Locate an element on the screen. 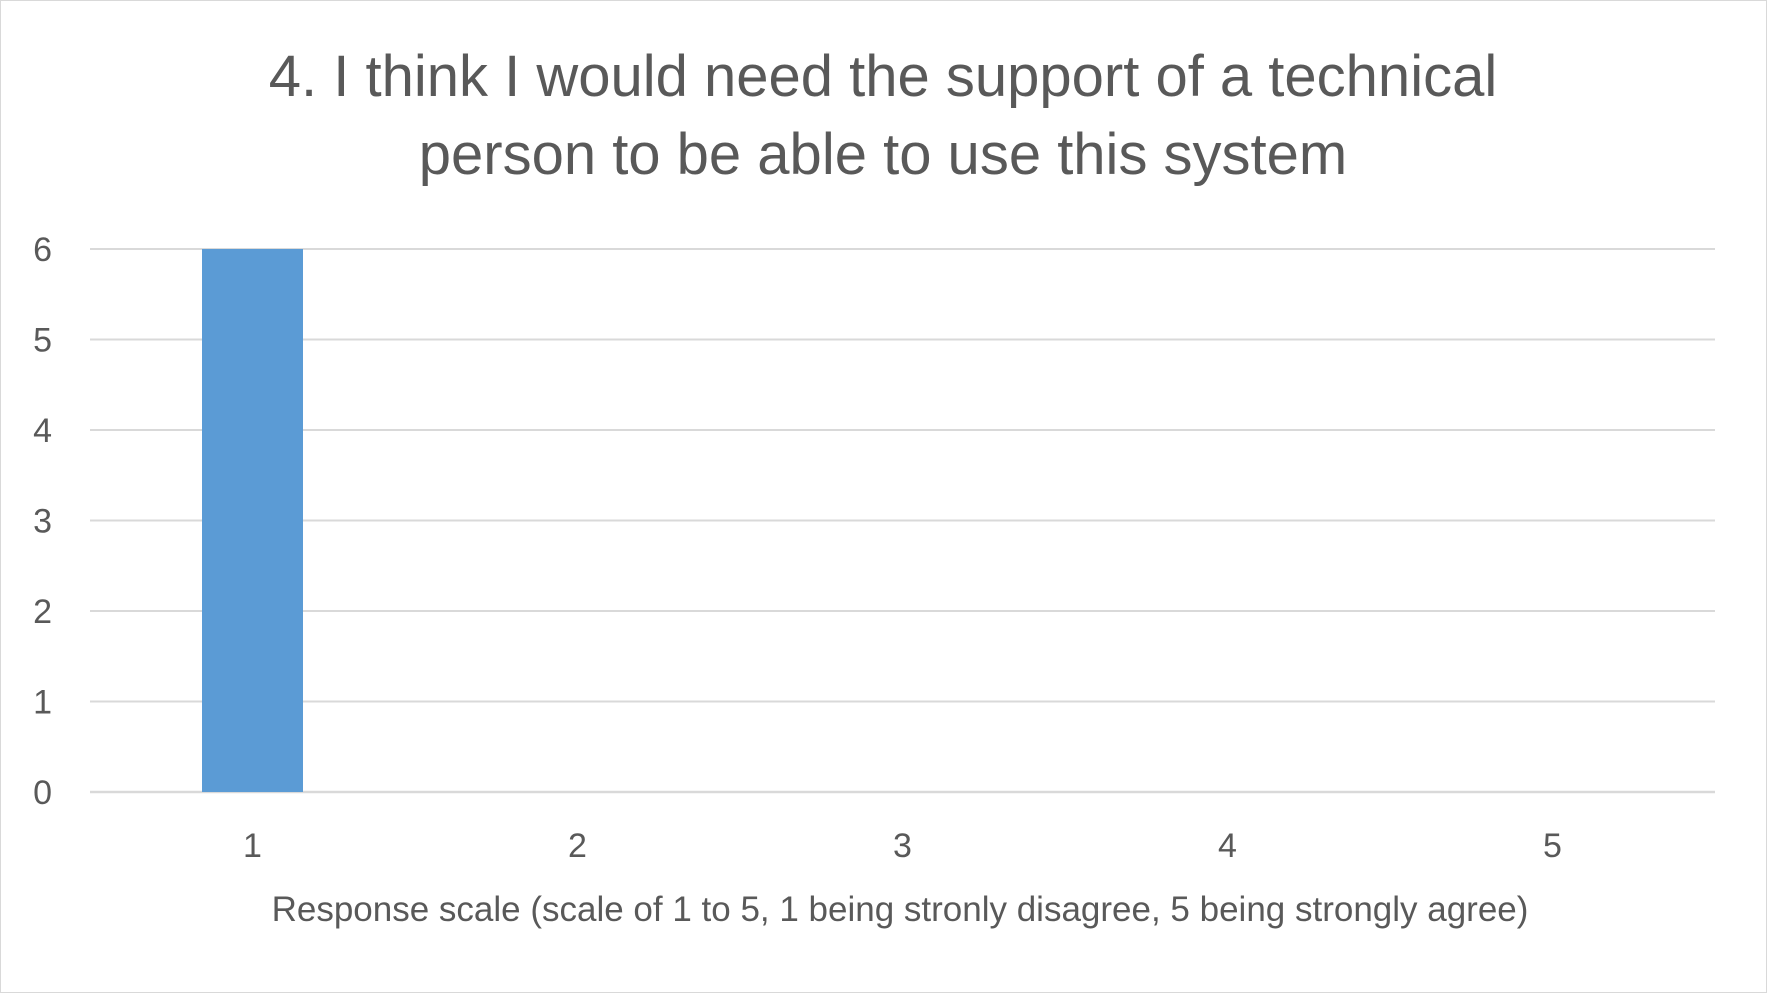 The image size is (1767, 993). x-tick-label-5: 5 is located at coordinates (1552, 846).